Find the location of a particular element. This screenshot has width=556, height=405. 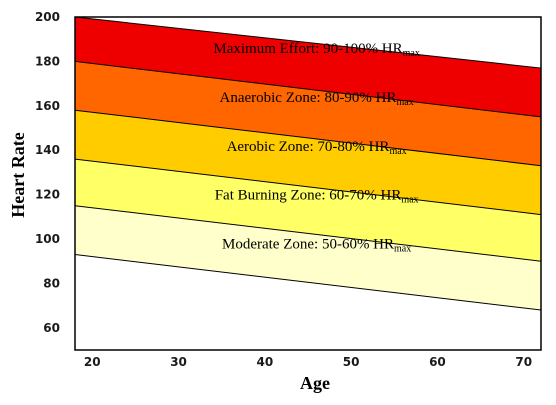

x-tick-label: 70 is located at coordinates (523, 362).